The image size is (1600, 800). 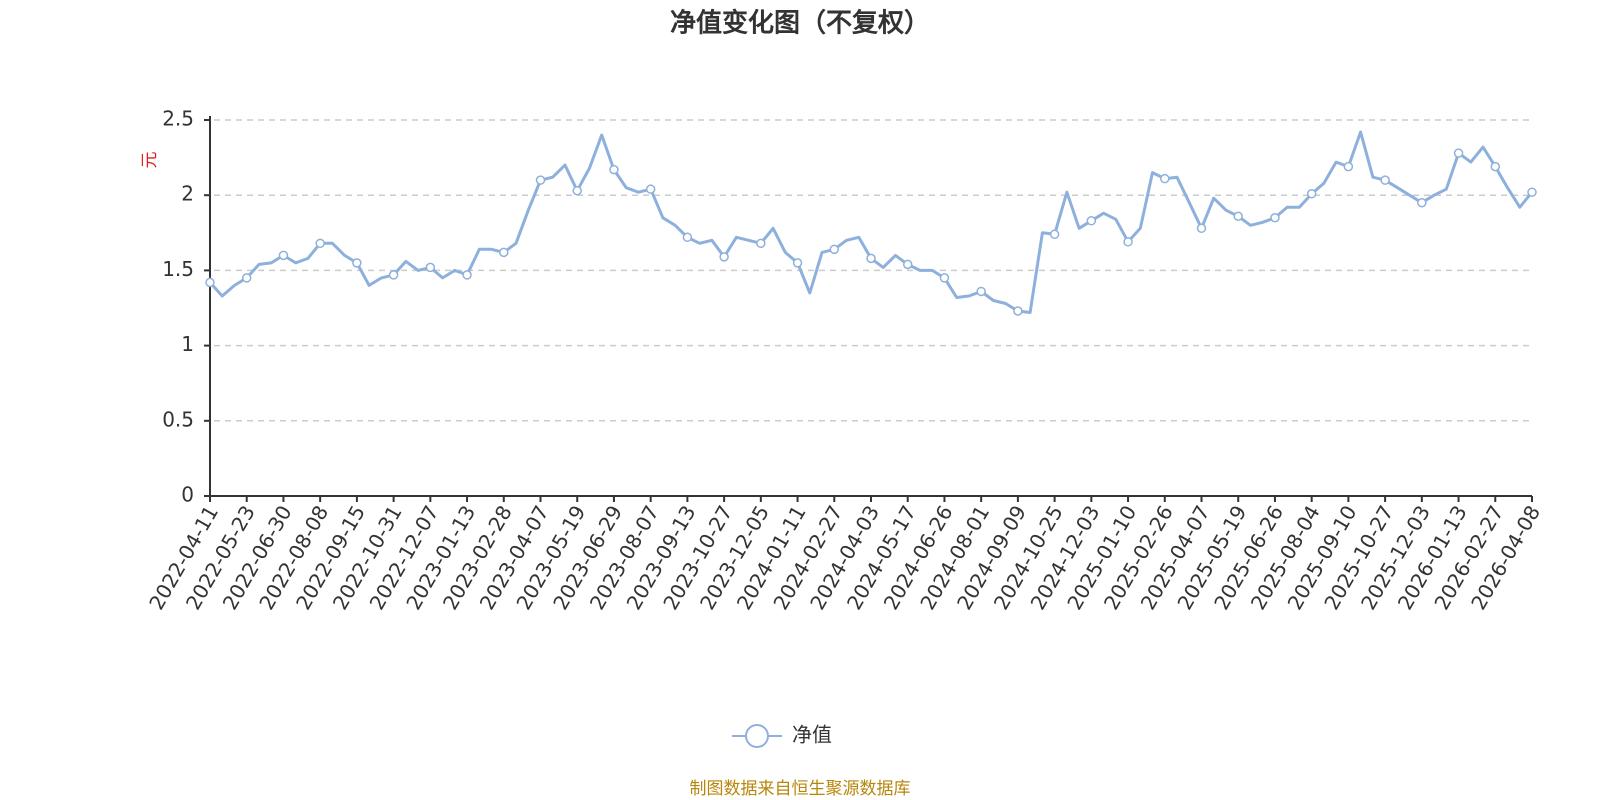 What do you see at coordinates (812, 735) in the screenshot?
I see `legend-label: 净值` at bounding box center [812, 735].